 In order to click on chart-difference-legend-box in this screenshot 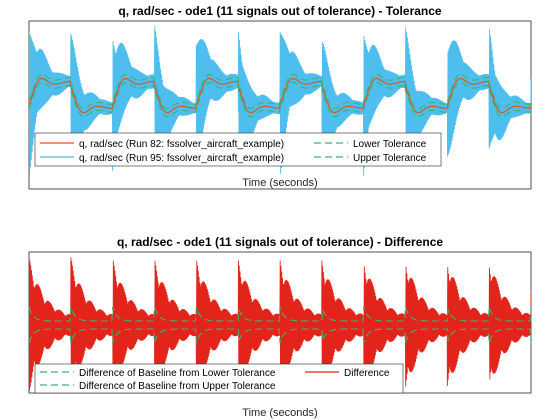, I will do `click(219, 378)`.